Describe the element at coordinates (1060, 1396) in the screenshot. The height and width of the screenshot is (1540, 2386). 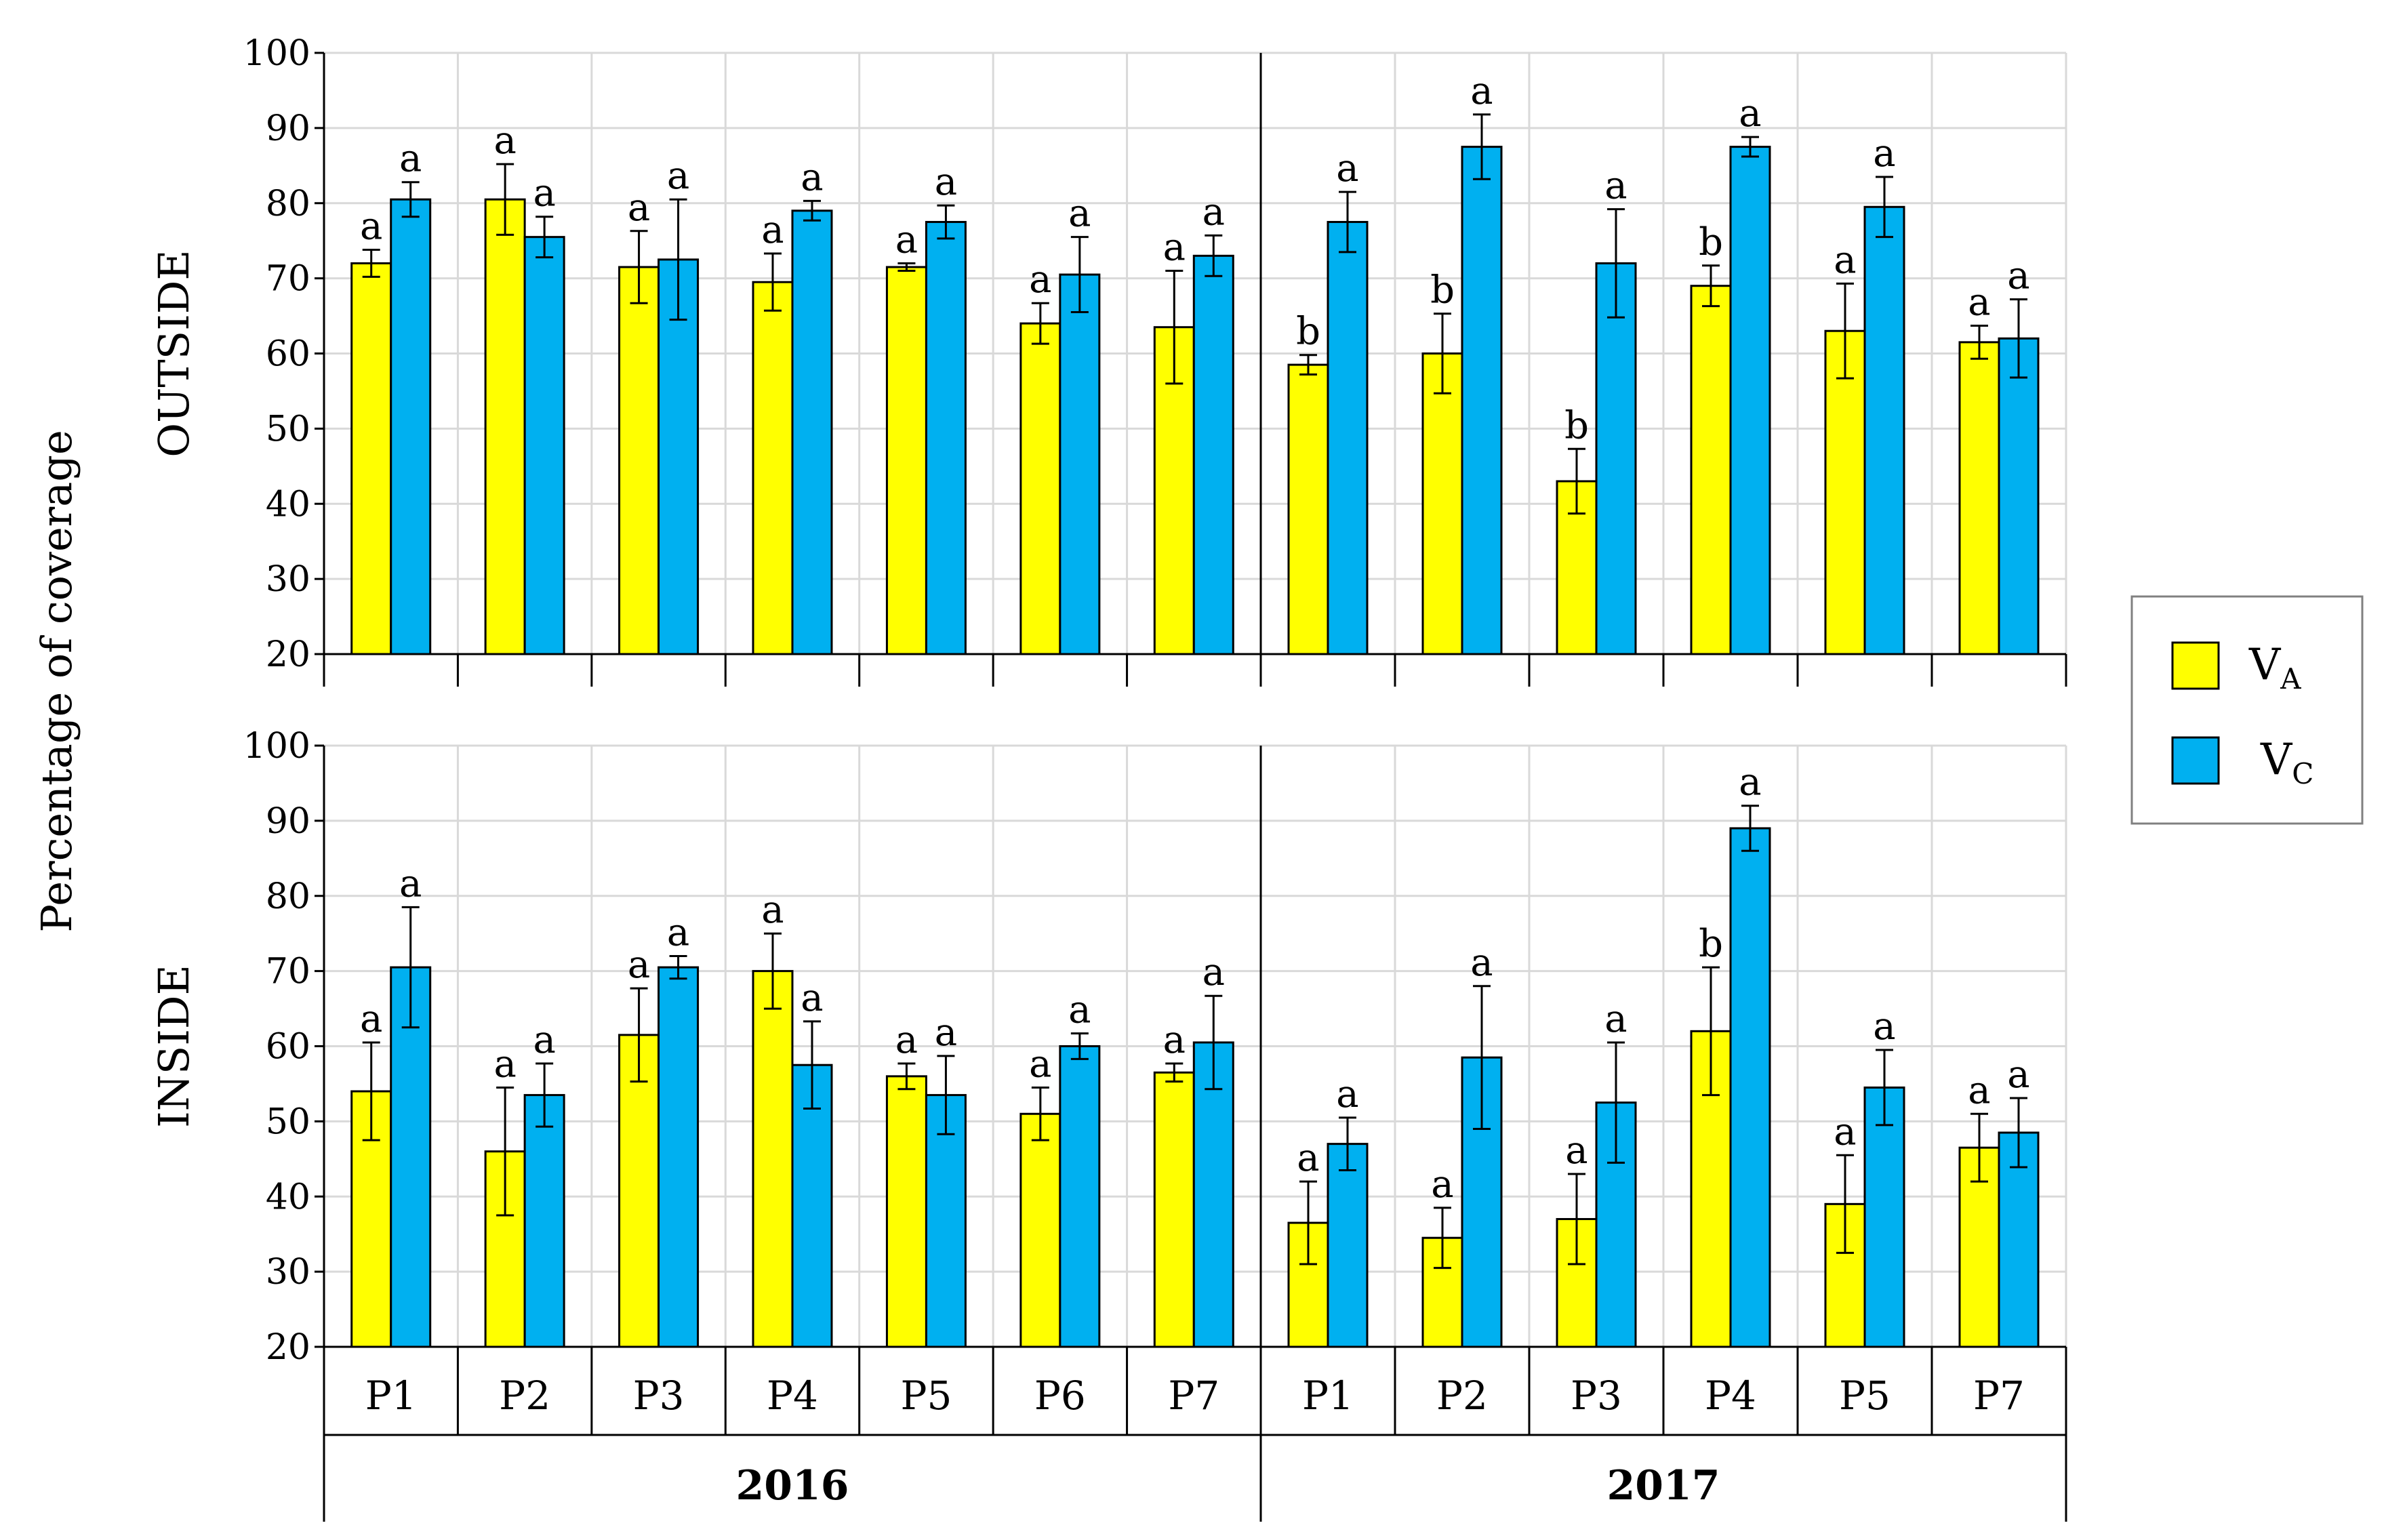
I see `category-label: P6` at that location.